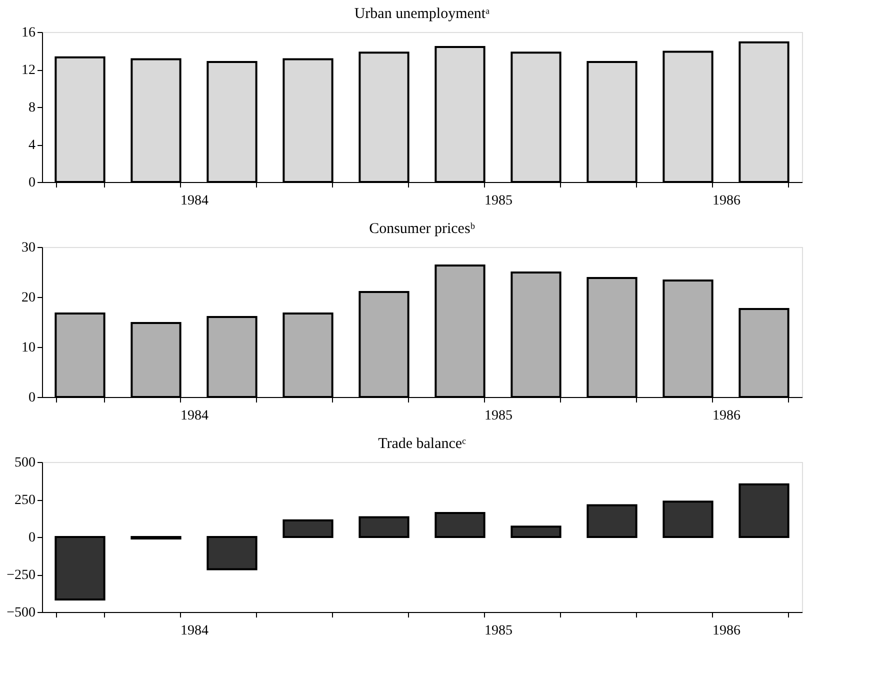 Image resolution: width=894 pixels, height=679 pixels. What do you see at coordinates (29, 298) in the screenshot?
I see `y-tick-label: 20` at bounding box center [29, 298].